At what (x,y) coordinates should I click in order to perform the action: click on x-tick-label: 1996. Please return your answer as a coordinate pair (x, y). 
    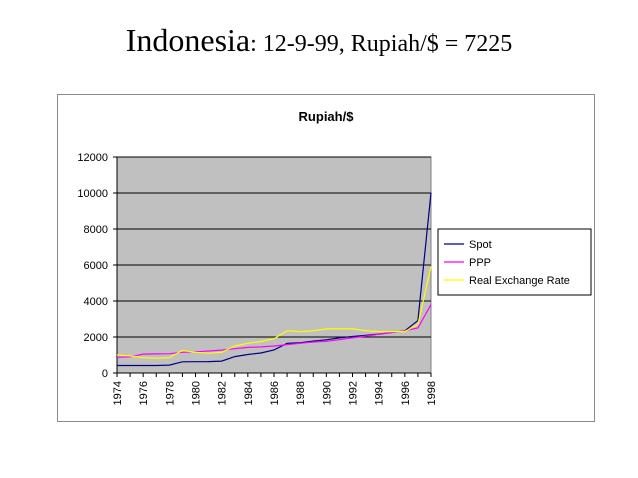
    Looking at the image, I should click on (406, 393).